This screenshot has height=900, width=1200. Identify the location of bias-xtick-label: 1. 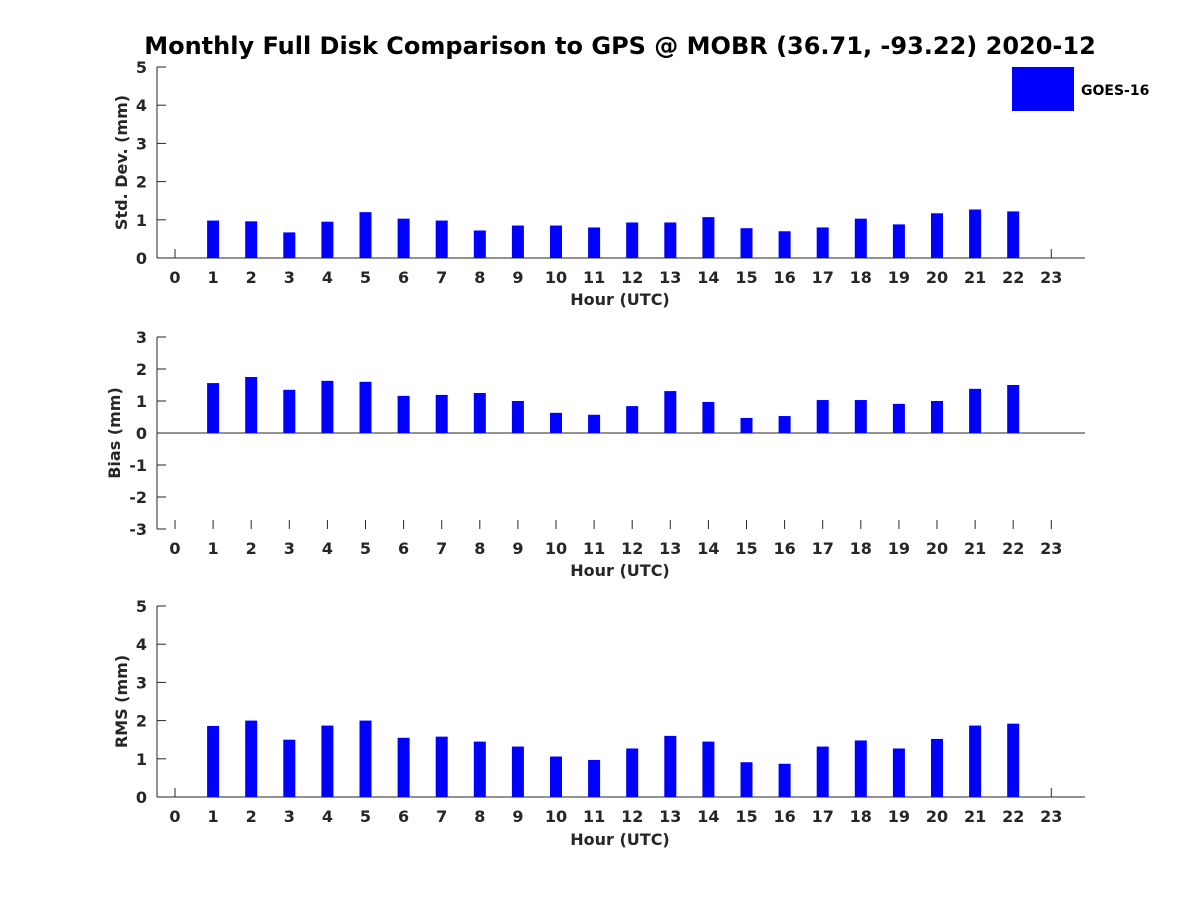
(213, 548).